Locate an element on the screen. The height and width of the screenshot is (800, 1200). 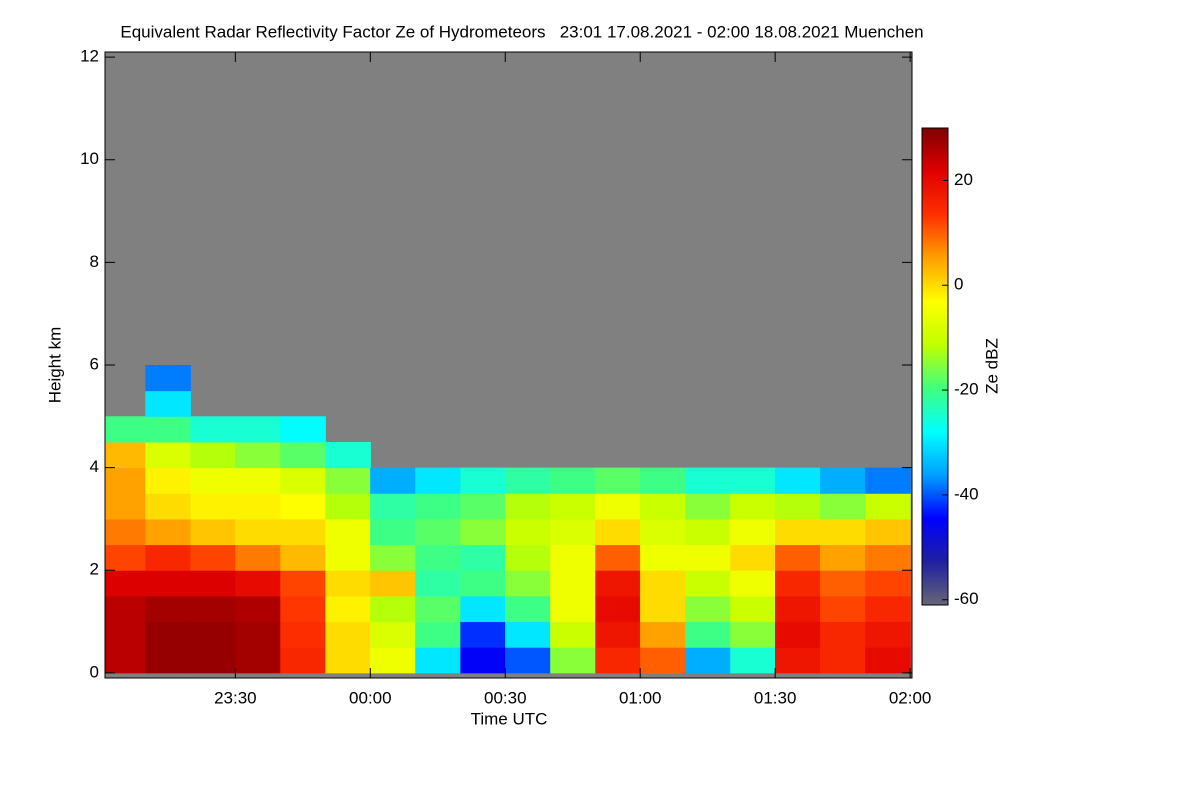
colorbar-label: Ze dBZ is located at coordinates (991, 366).